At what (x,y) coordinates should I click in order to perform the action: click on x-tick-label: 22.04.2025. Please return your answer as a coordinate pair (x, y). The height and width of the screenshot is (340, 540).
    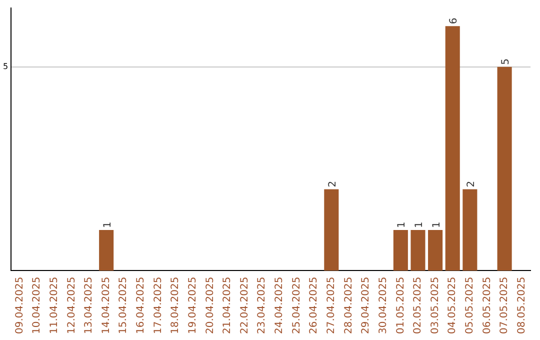
    Looking at the image, I should click on (244, 305).